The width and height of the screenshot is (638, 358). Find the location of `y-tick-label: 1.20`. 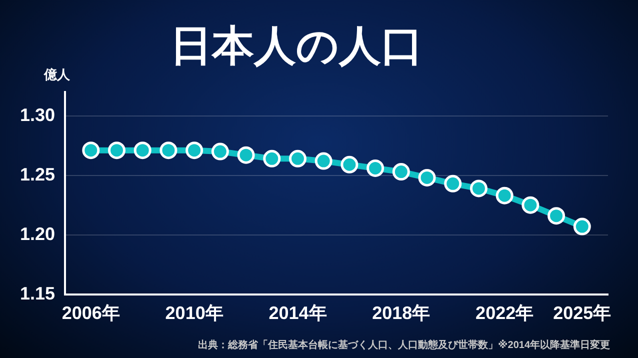

y-tick-label: 1.20 is located at coordinates (38, 234).